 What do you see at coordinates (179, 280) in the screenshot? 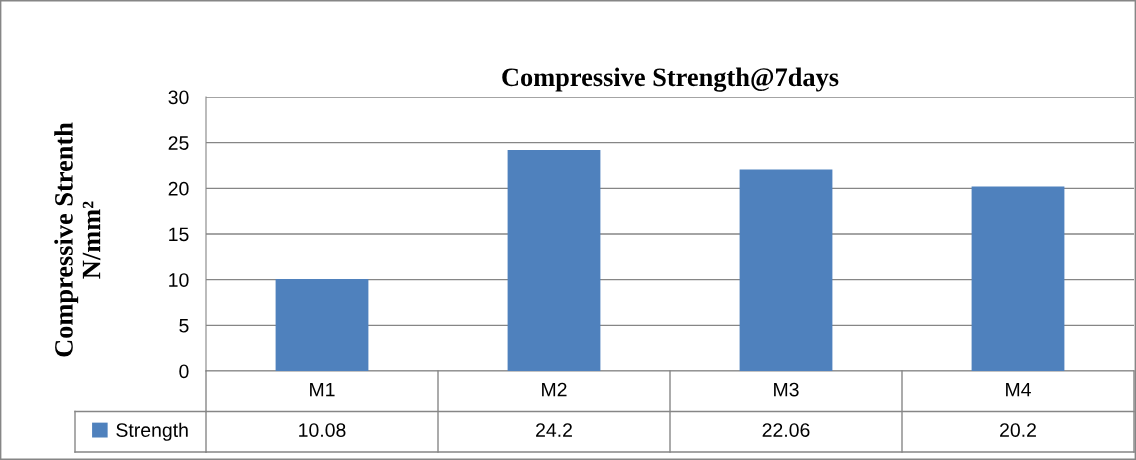
I see `y-tick-label: 10` at bounding box center [179, 280].